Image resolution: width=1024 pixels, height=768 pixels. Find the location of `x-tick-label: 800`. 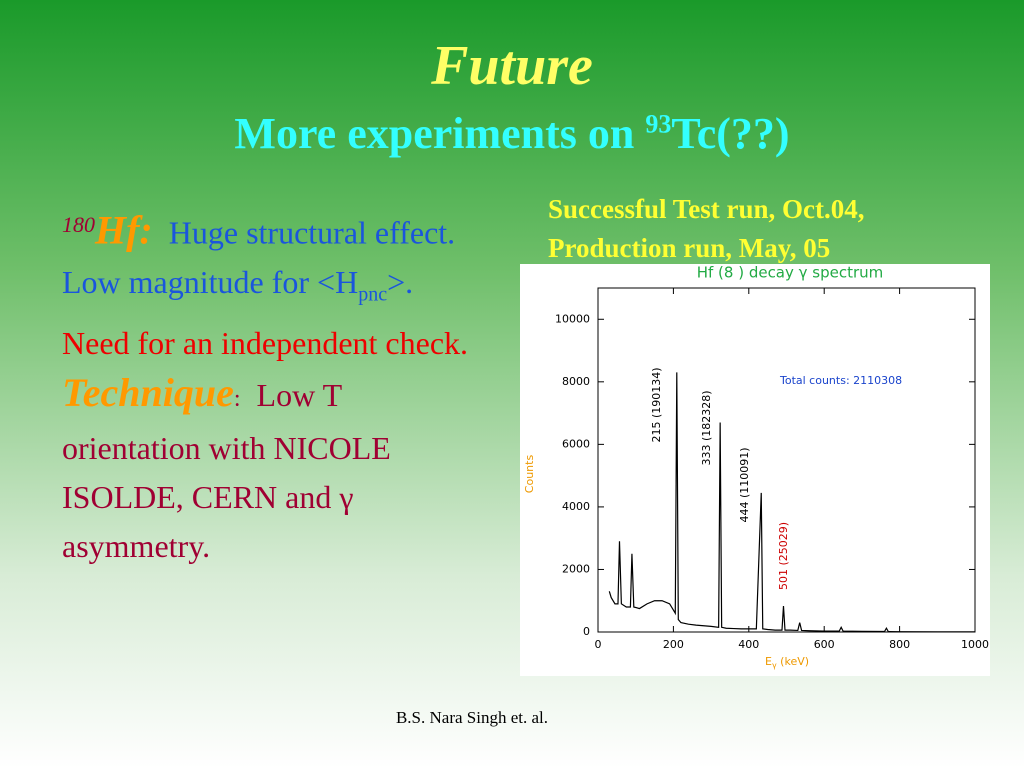

x-tick-label: 800 is located at coordinates (899, 644).